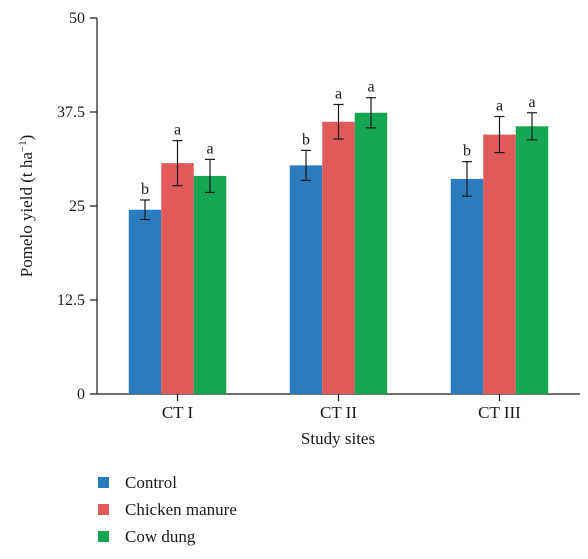  I want to click on y-axis-title-end: ), so click(26, 138).